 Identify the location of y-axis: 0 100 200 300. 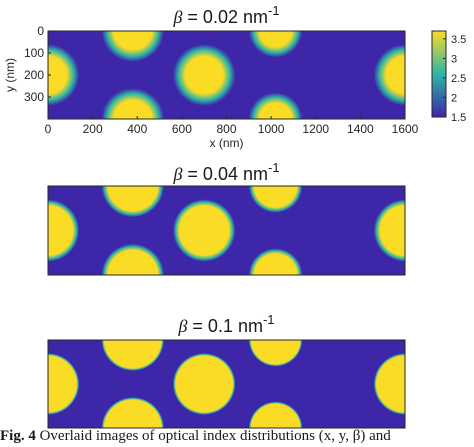
(37, 64).